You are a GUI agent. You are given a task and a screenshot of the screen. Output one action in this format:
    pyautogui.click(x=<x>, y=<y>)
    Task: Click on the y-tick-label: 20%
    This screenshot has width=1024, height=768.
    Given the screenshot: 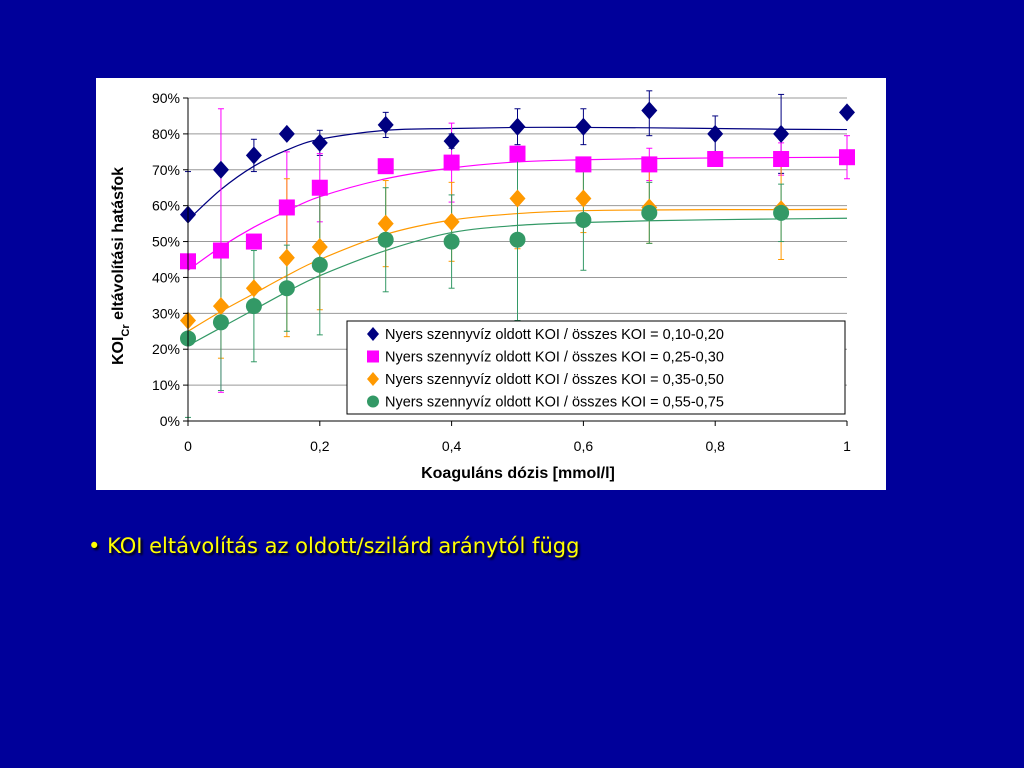 What is the action you would take?
    pyautogui.click(x=166, y=349)
    